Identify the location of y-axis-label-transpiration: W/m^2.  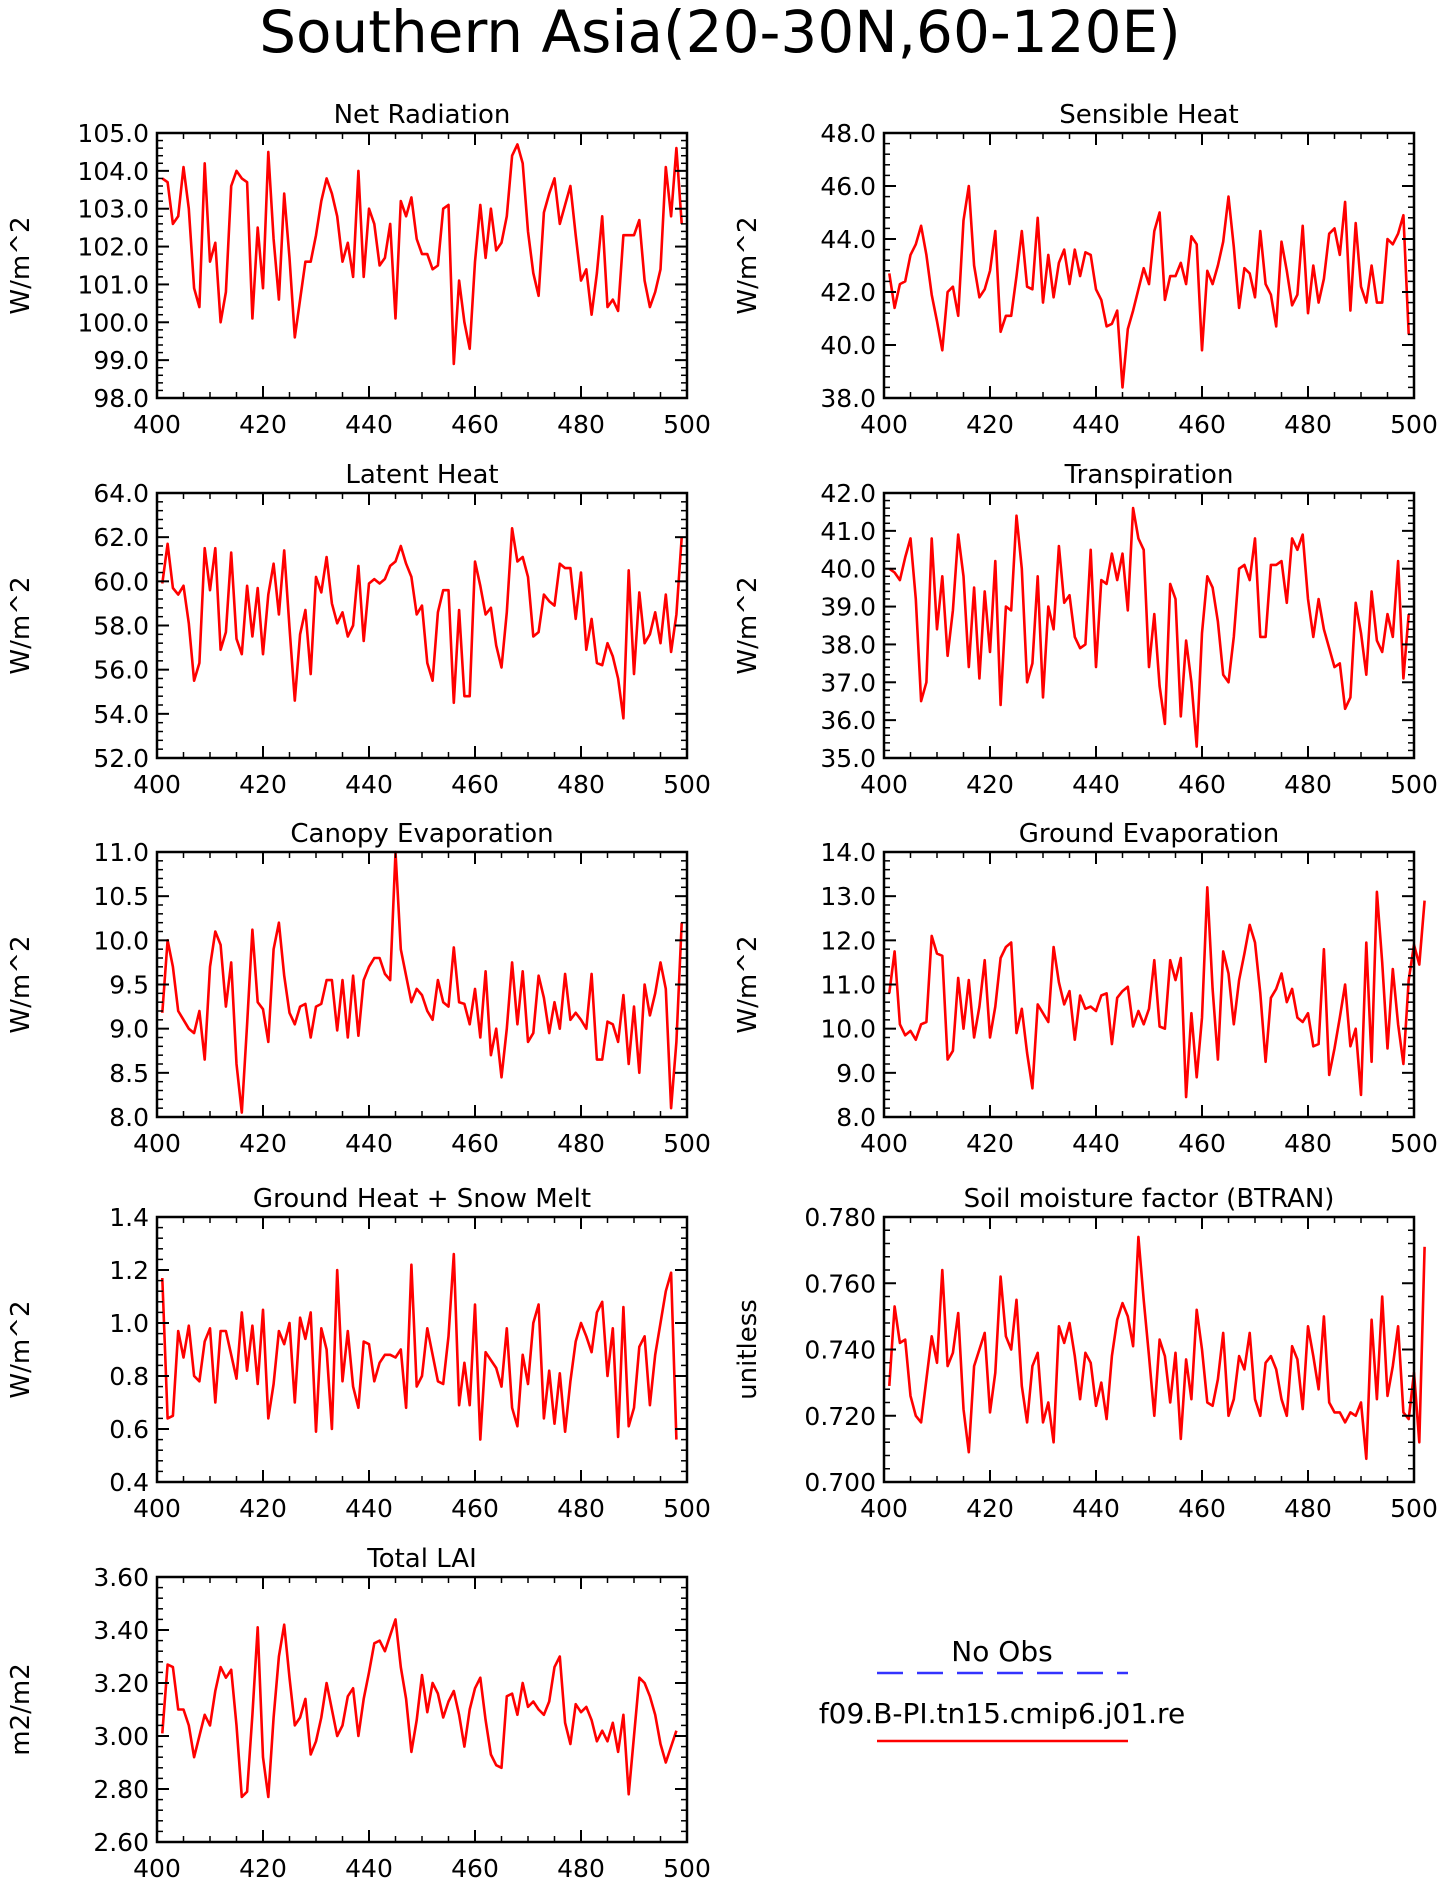
(748, 625).